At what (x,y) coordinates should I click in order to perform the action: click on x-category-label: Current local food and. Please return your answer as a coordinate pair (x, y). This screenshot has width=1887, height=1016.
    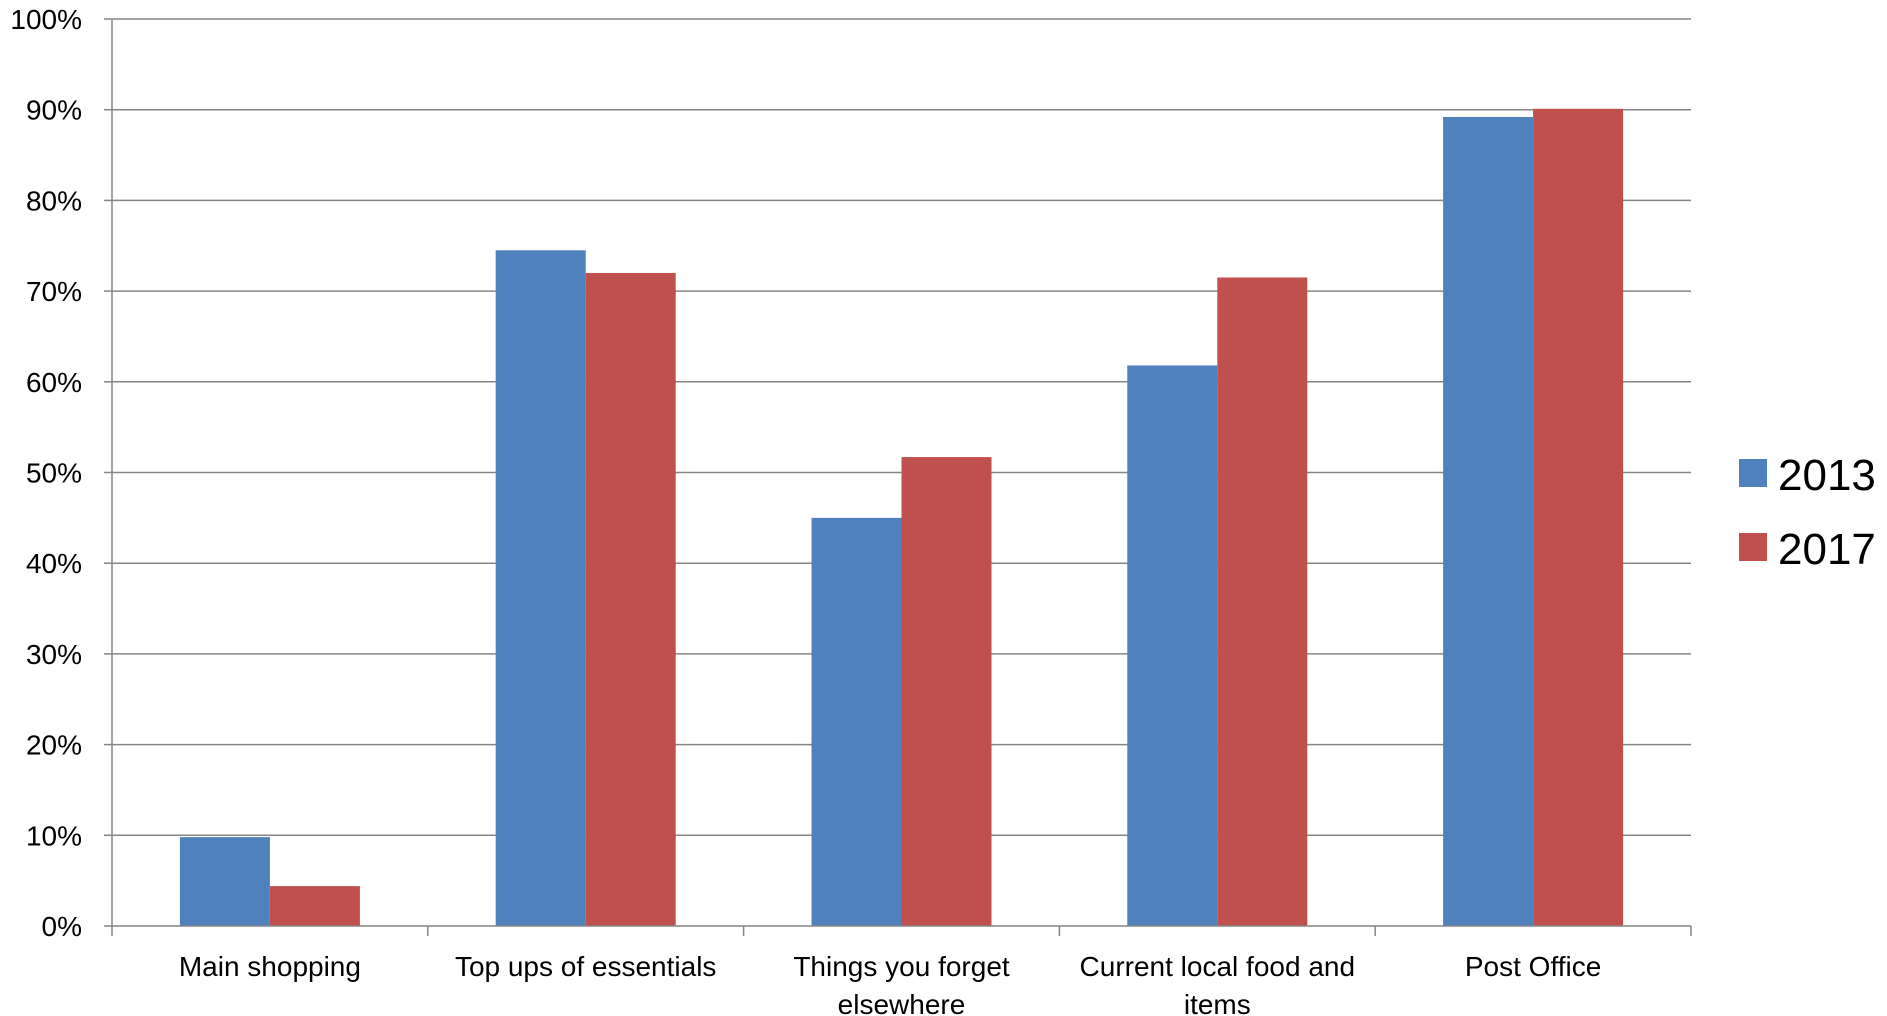
    Looking at the image, I should click on (1218, 966).